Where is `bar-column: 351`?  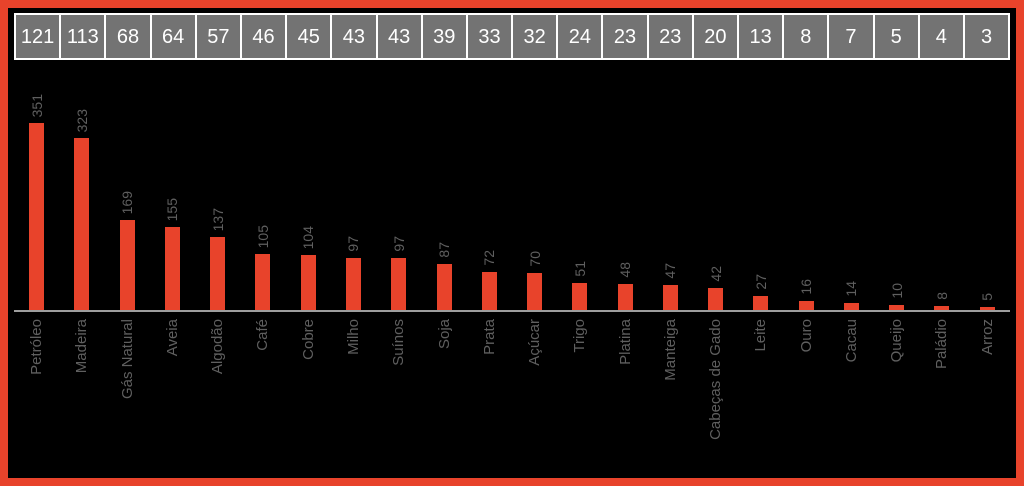
bar-column: 351 is located at coordinates (36, 202).